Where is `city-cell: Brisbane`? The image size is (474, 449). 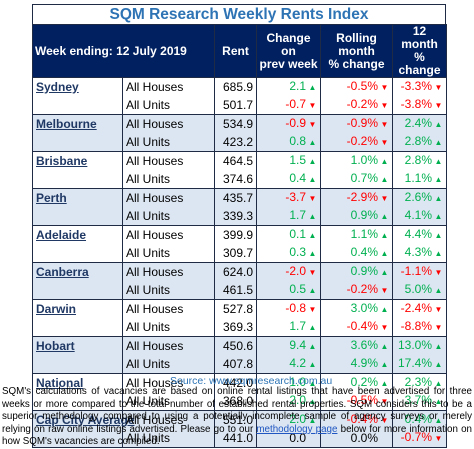
city-cell: Brisbane is located at coordinates (77, 160).